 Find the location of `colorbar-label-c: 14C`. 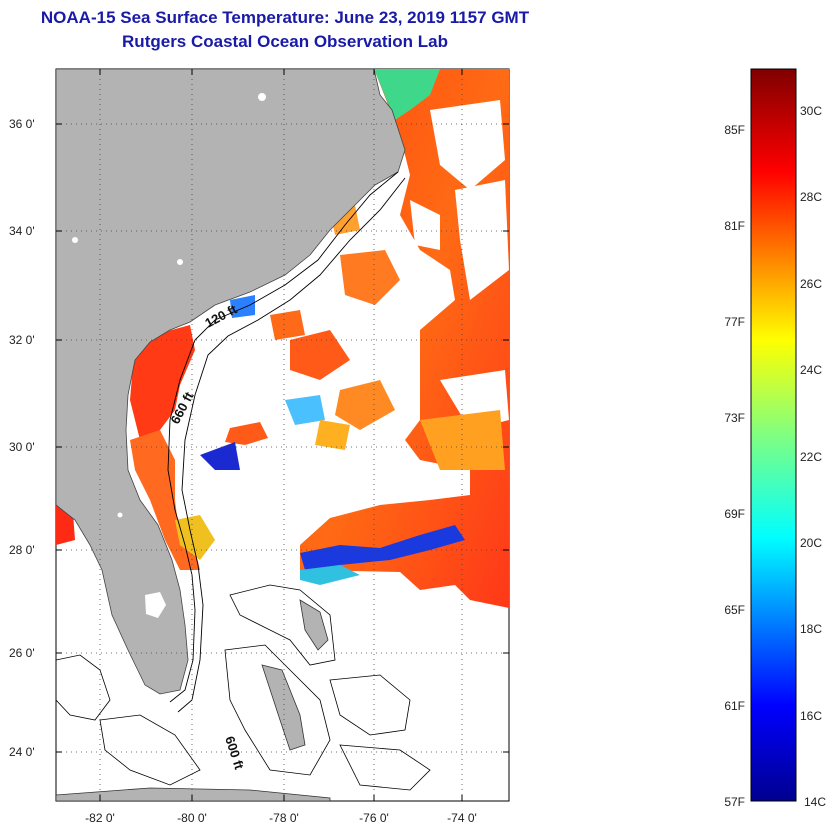

colorbar-label-c: 14C is located at coordinates (815, 802).